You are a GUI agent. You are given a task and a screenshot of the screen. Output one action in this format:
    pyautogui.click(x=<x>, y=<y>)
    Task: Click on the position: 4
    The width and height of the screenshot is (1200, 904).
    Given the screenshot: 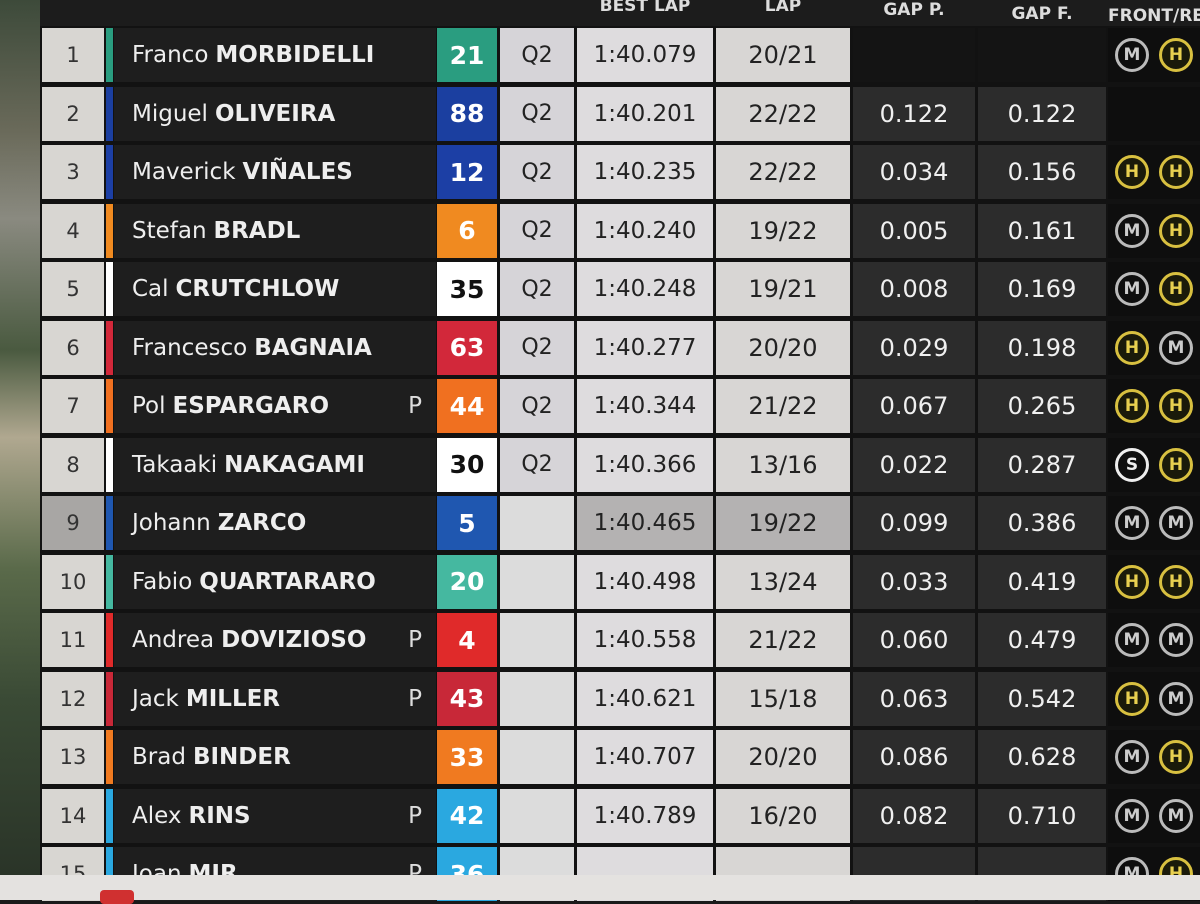 What is the action you would take?
    pyautogui.click(x=73, y=230)
    